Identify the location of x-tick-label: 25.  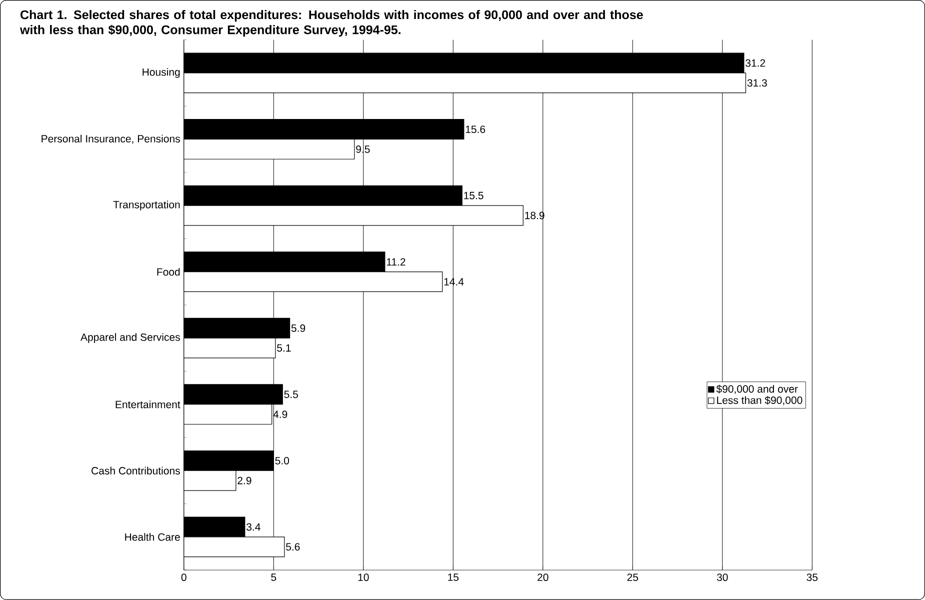
(632, 578).